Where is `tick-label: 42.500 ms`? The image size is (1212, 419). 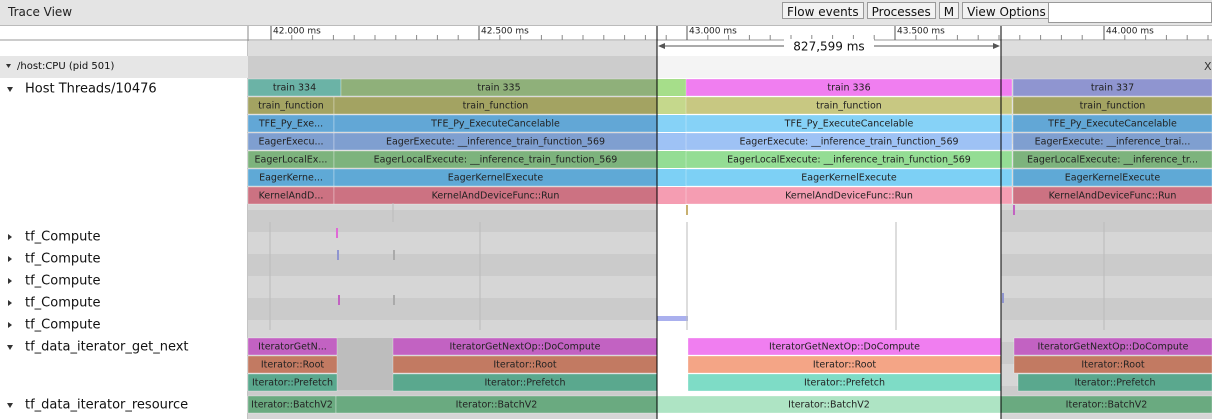 tick-label: 42.500 ms is located at coordinates (505, 32).